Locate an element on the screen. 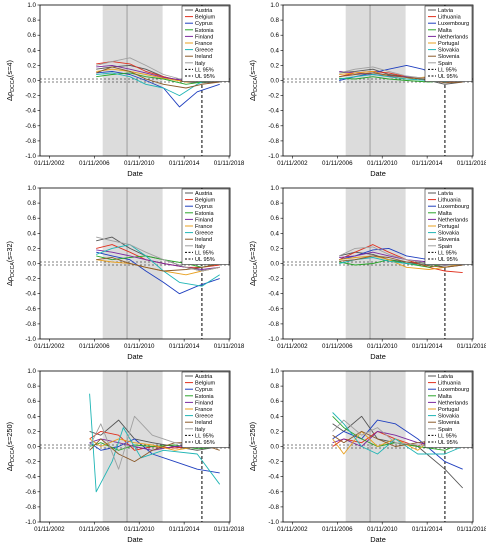  series-line-portugal is located at coordinates (401, 262).